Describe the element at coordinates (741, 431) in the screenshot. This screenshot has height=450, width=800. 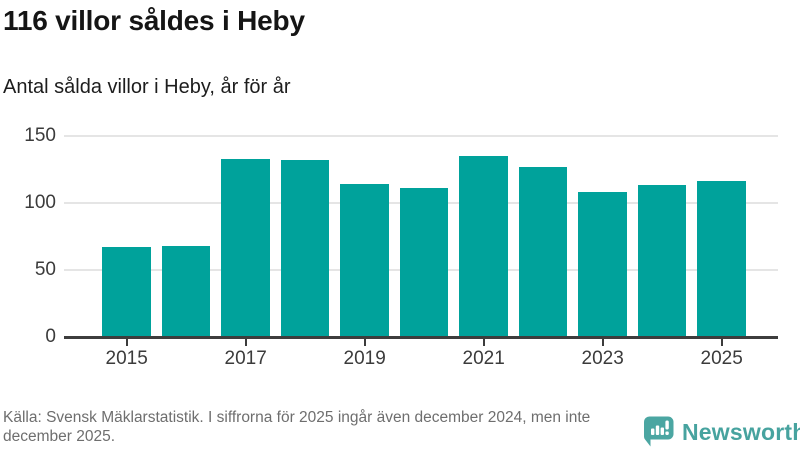
I see `newsworthy-wordmark: Newsworthy` at that location.